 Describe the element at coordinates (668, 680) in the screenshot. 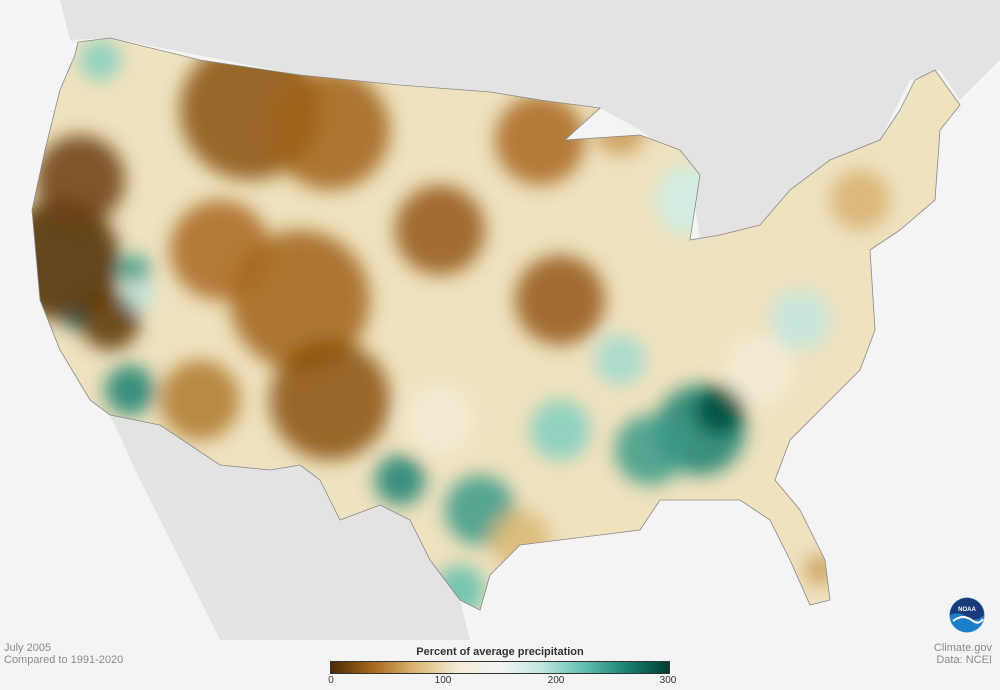

I see `legend-tick: 300` at that location.